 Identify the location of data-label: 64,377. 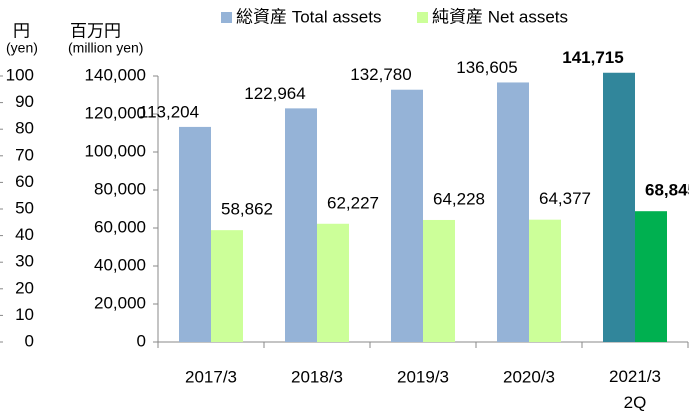
(565, 198).